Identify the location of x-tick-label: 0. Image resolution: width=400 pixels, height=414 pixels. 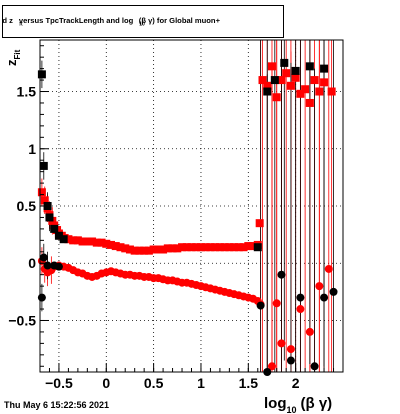
(106, 383).